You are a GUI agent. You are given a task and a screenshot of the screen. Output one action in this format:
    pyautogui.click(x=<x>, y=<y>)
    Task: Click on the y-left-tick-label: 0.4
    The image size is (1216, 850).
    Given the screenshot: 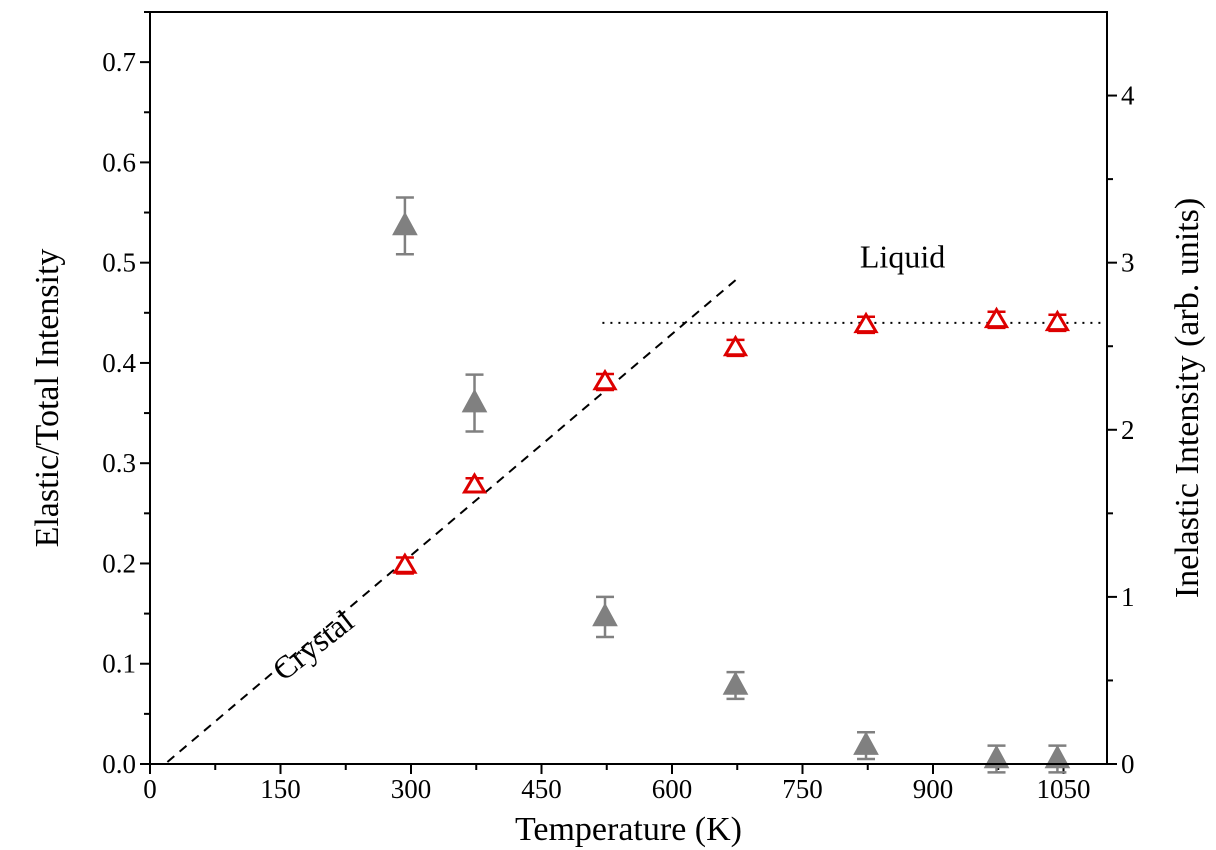 What is the action you would take?
    pyautogui.click(x=119, y=363)
    